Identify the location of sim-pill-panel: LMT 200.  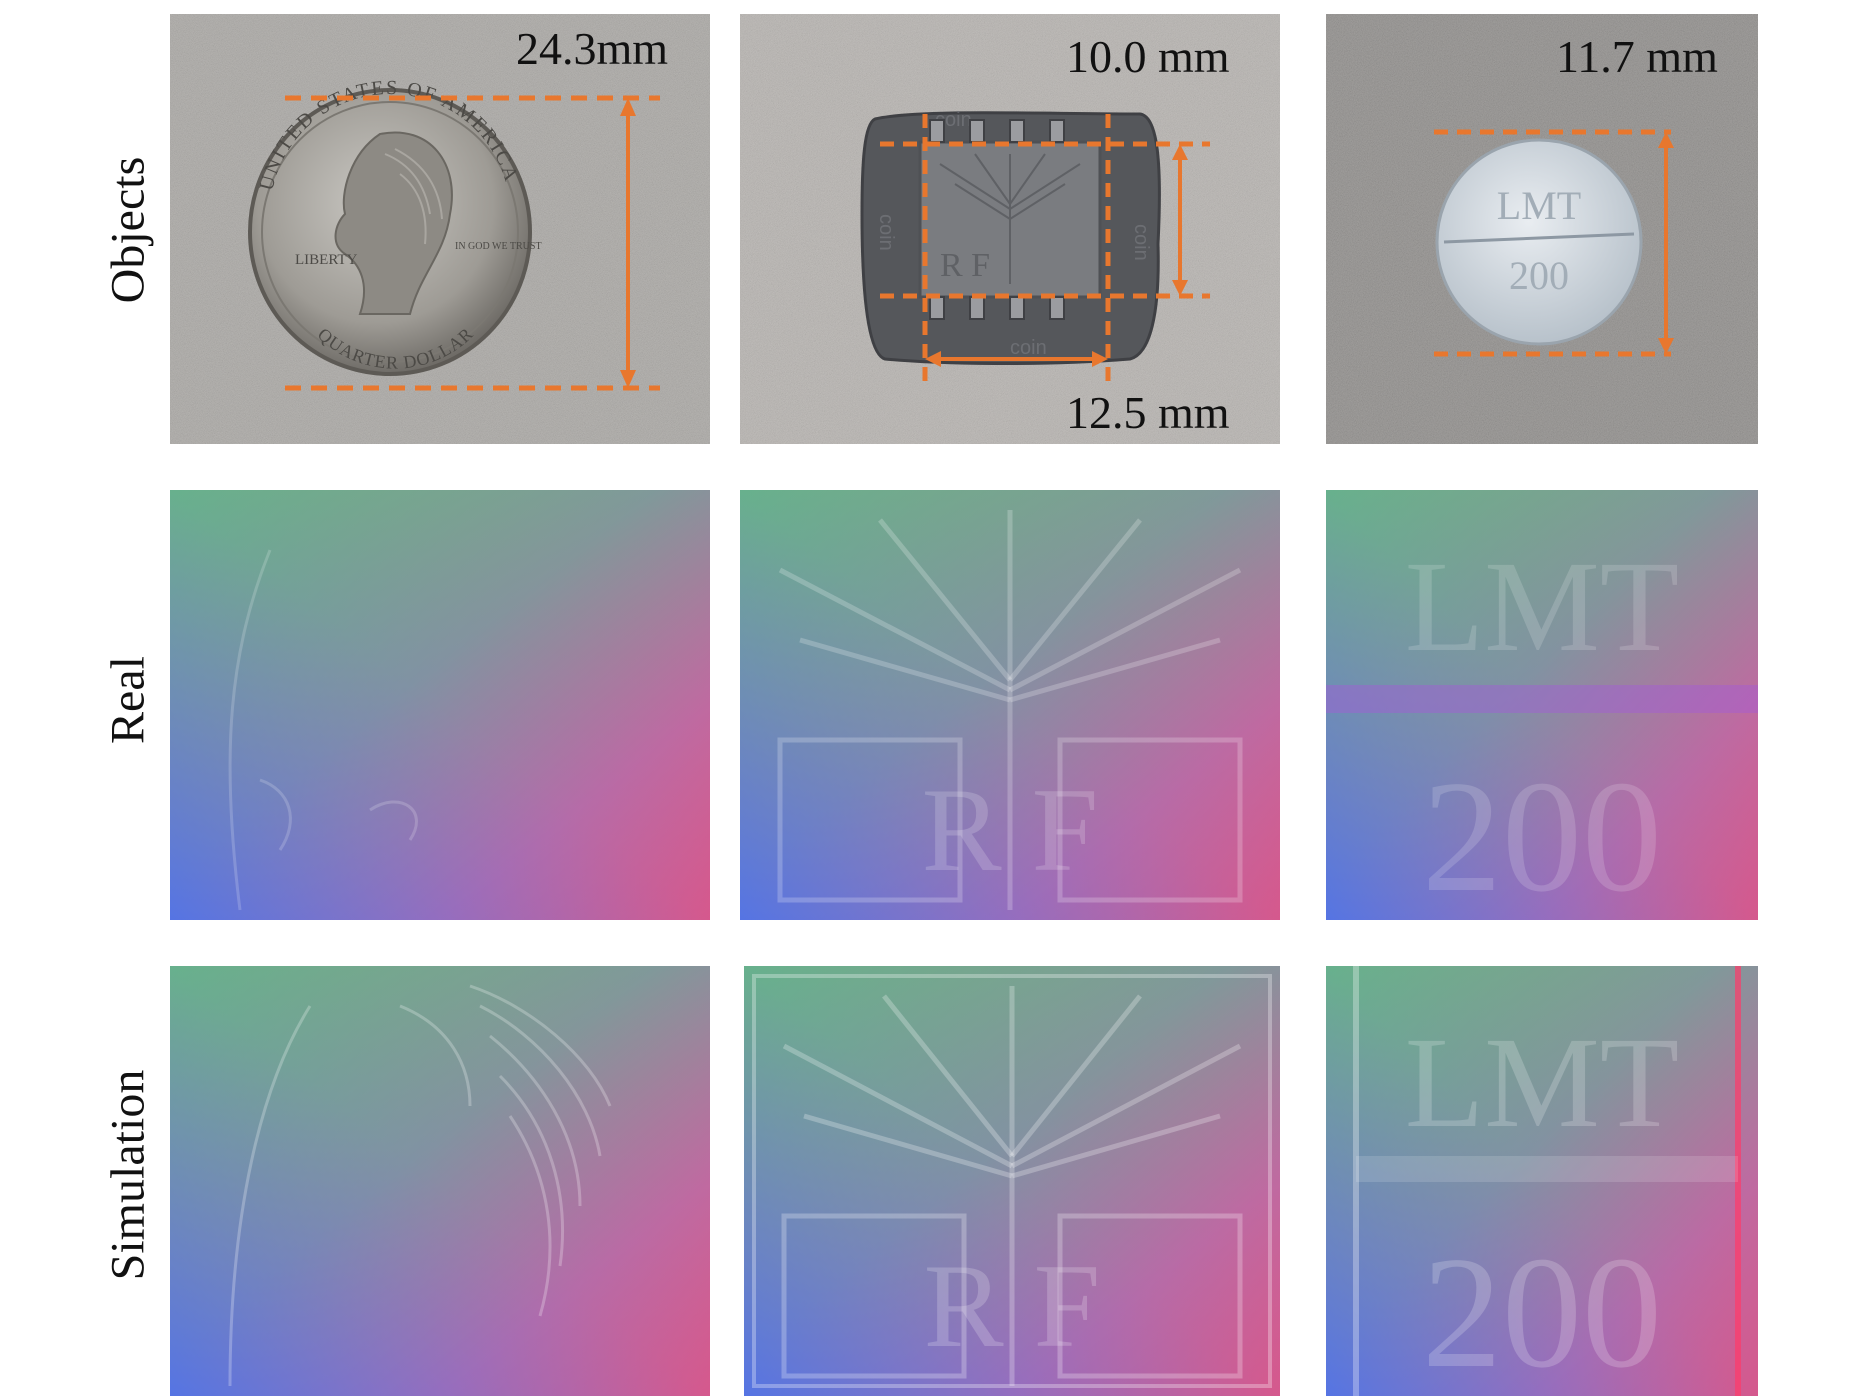
(1542, 1181).